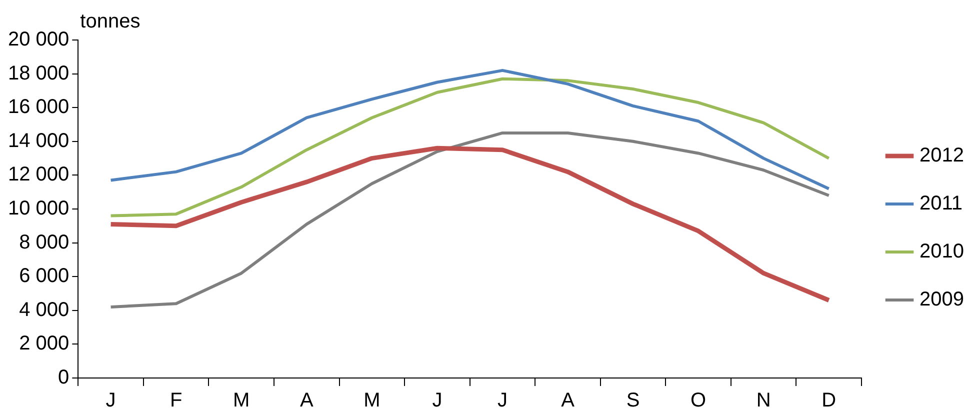 Image resolution: width=979 pixels, height=418 pixels. What do you see at coordinates (176, 401) in the screenshot?
I see `x-tick-label: F` at bounding box center [176, 401].